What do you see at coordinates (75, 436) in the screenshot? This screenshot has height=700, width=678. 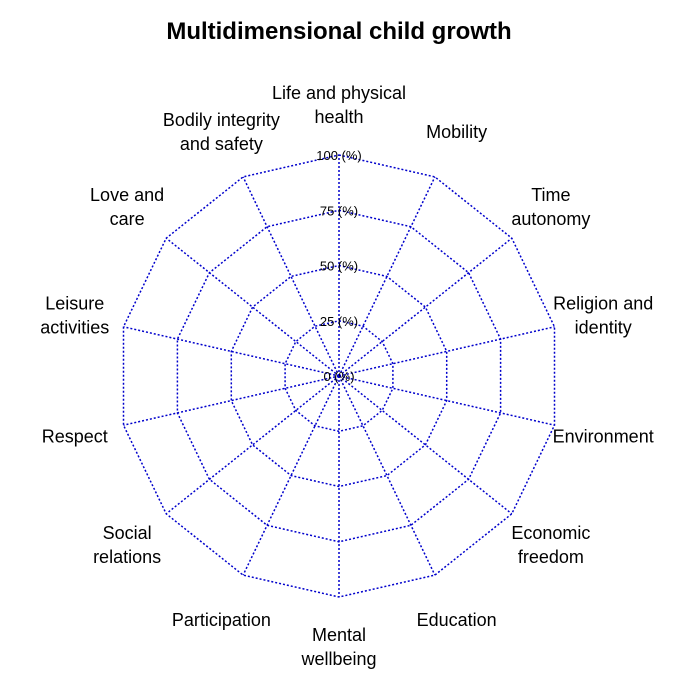 I see `axis-label-10: Respect` at bounding box center [75, 436].